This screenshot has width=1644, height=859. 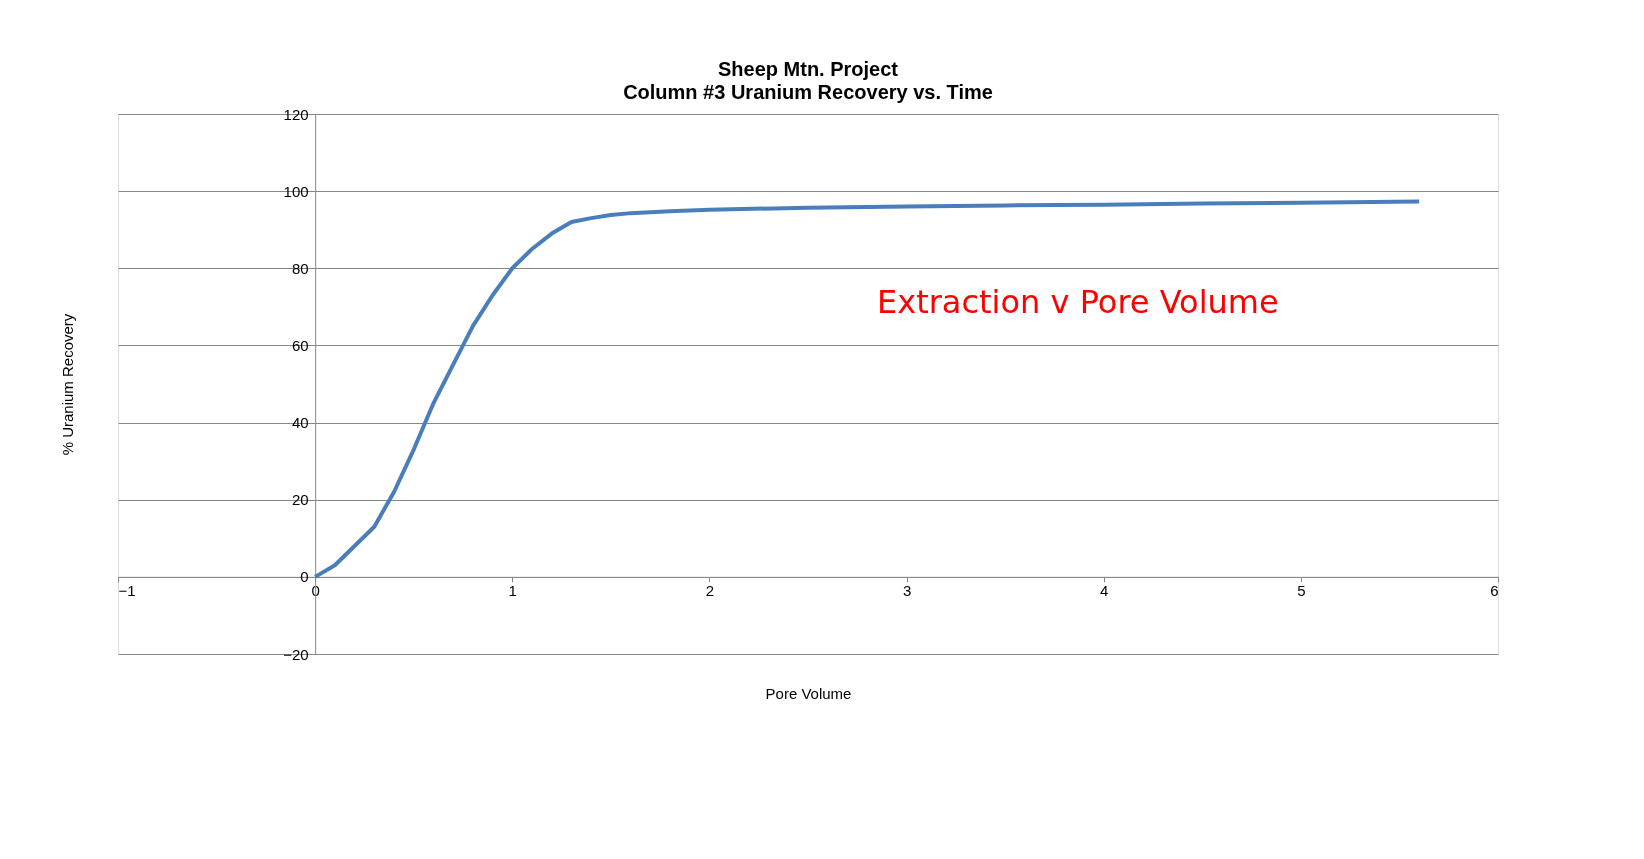 I want to click on y-tick-label: 0, so click(x=304, y=577).